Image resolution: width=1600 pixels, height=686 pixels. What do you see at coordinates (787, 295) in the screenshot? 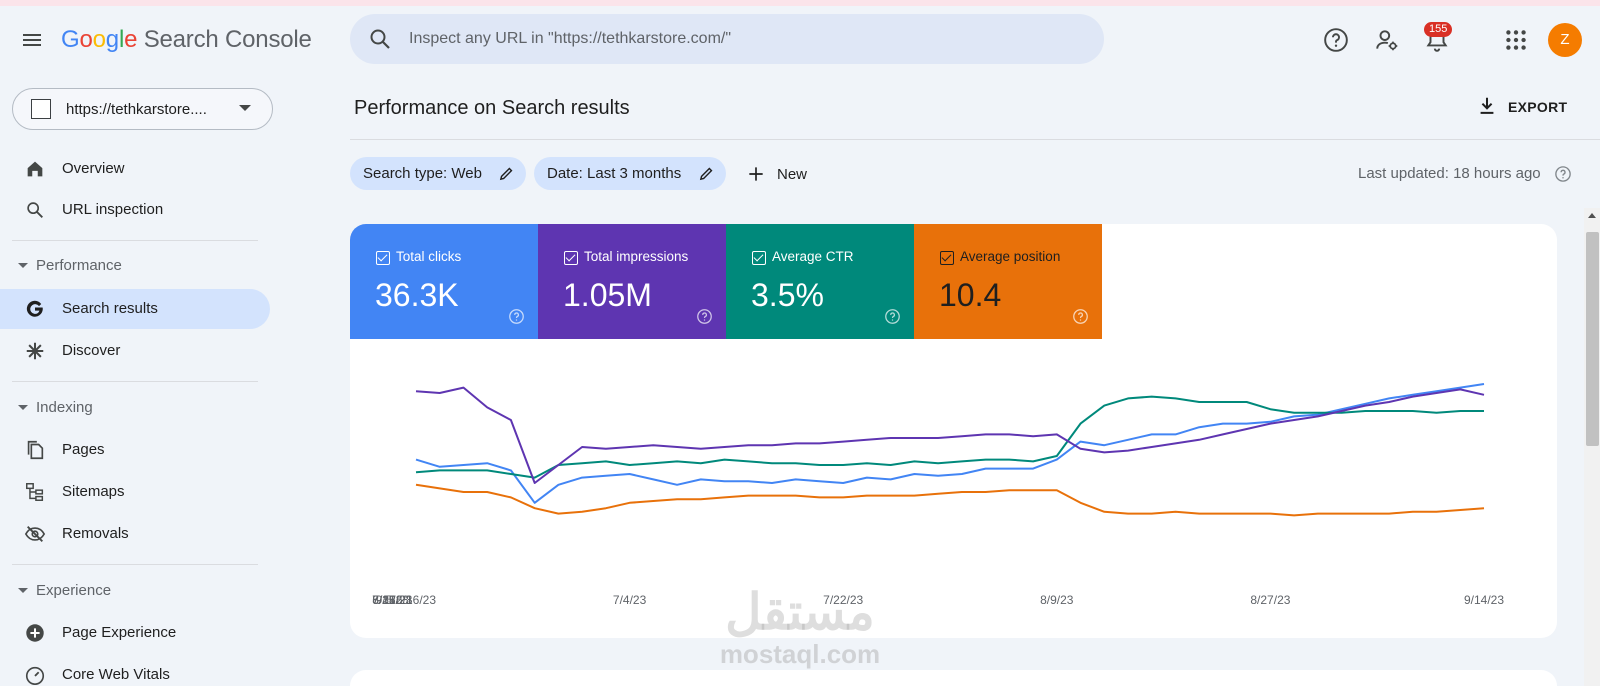
I see `metric-value: 3.5%` at bounding box center [787, 295].